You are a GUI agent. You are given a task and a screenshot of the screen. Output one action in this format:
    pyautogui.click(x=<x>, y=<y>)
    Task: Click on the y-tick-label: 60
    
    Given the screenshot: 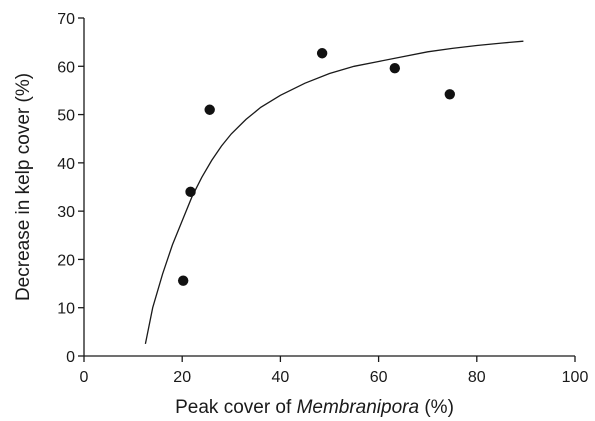 What is the action you would take?
    pyautogui.click(x=66, y=67)
    